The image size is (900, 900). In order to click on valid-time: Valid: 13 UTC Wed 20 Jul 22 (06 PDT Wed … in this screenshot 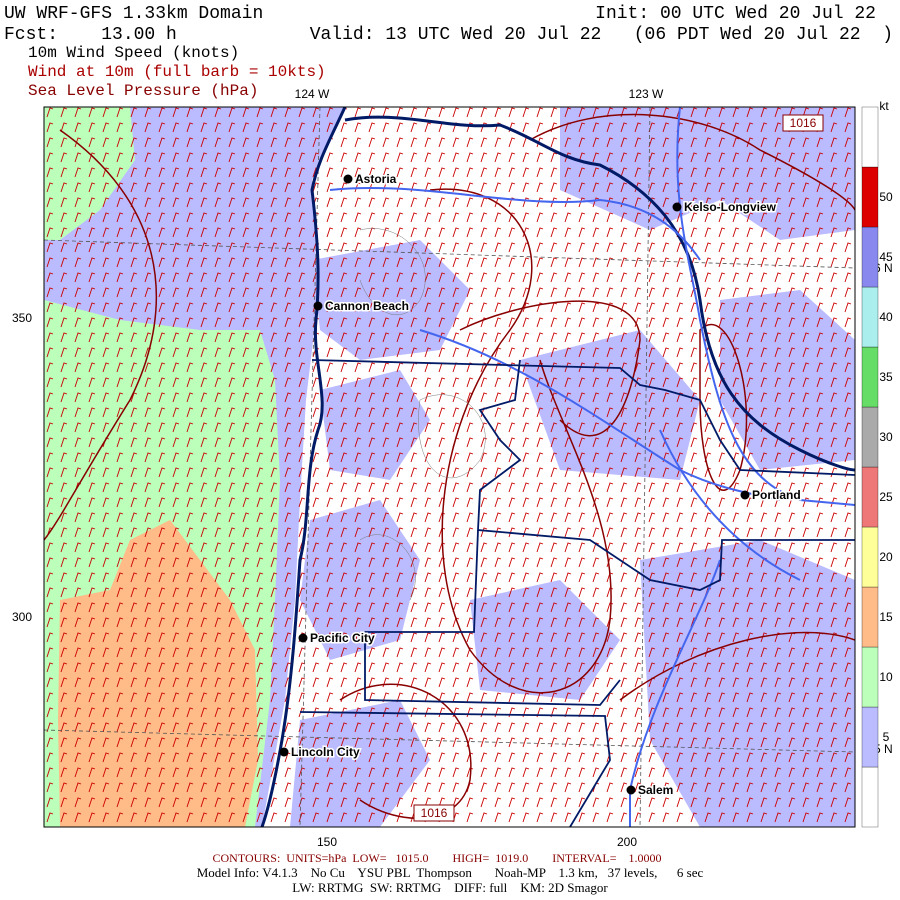, I will do `click(601, 35)`.